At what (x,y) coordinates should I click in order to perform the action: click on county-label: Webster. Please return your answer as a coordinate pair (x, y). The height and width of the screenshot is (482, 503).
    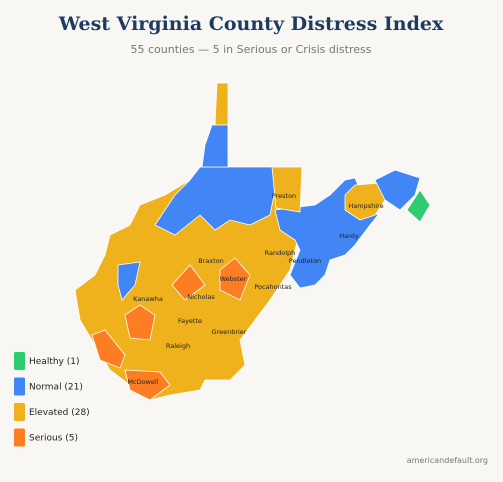
    Looking at the image, I should click on (233, 279).